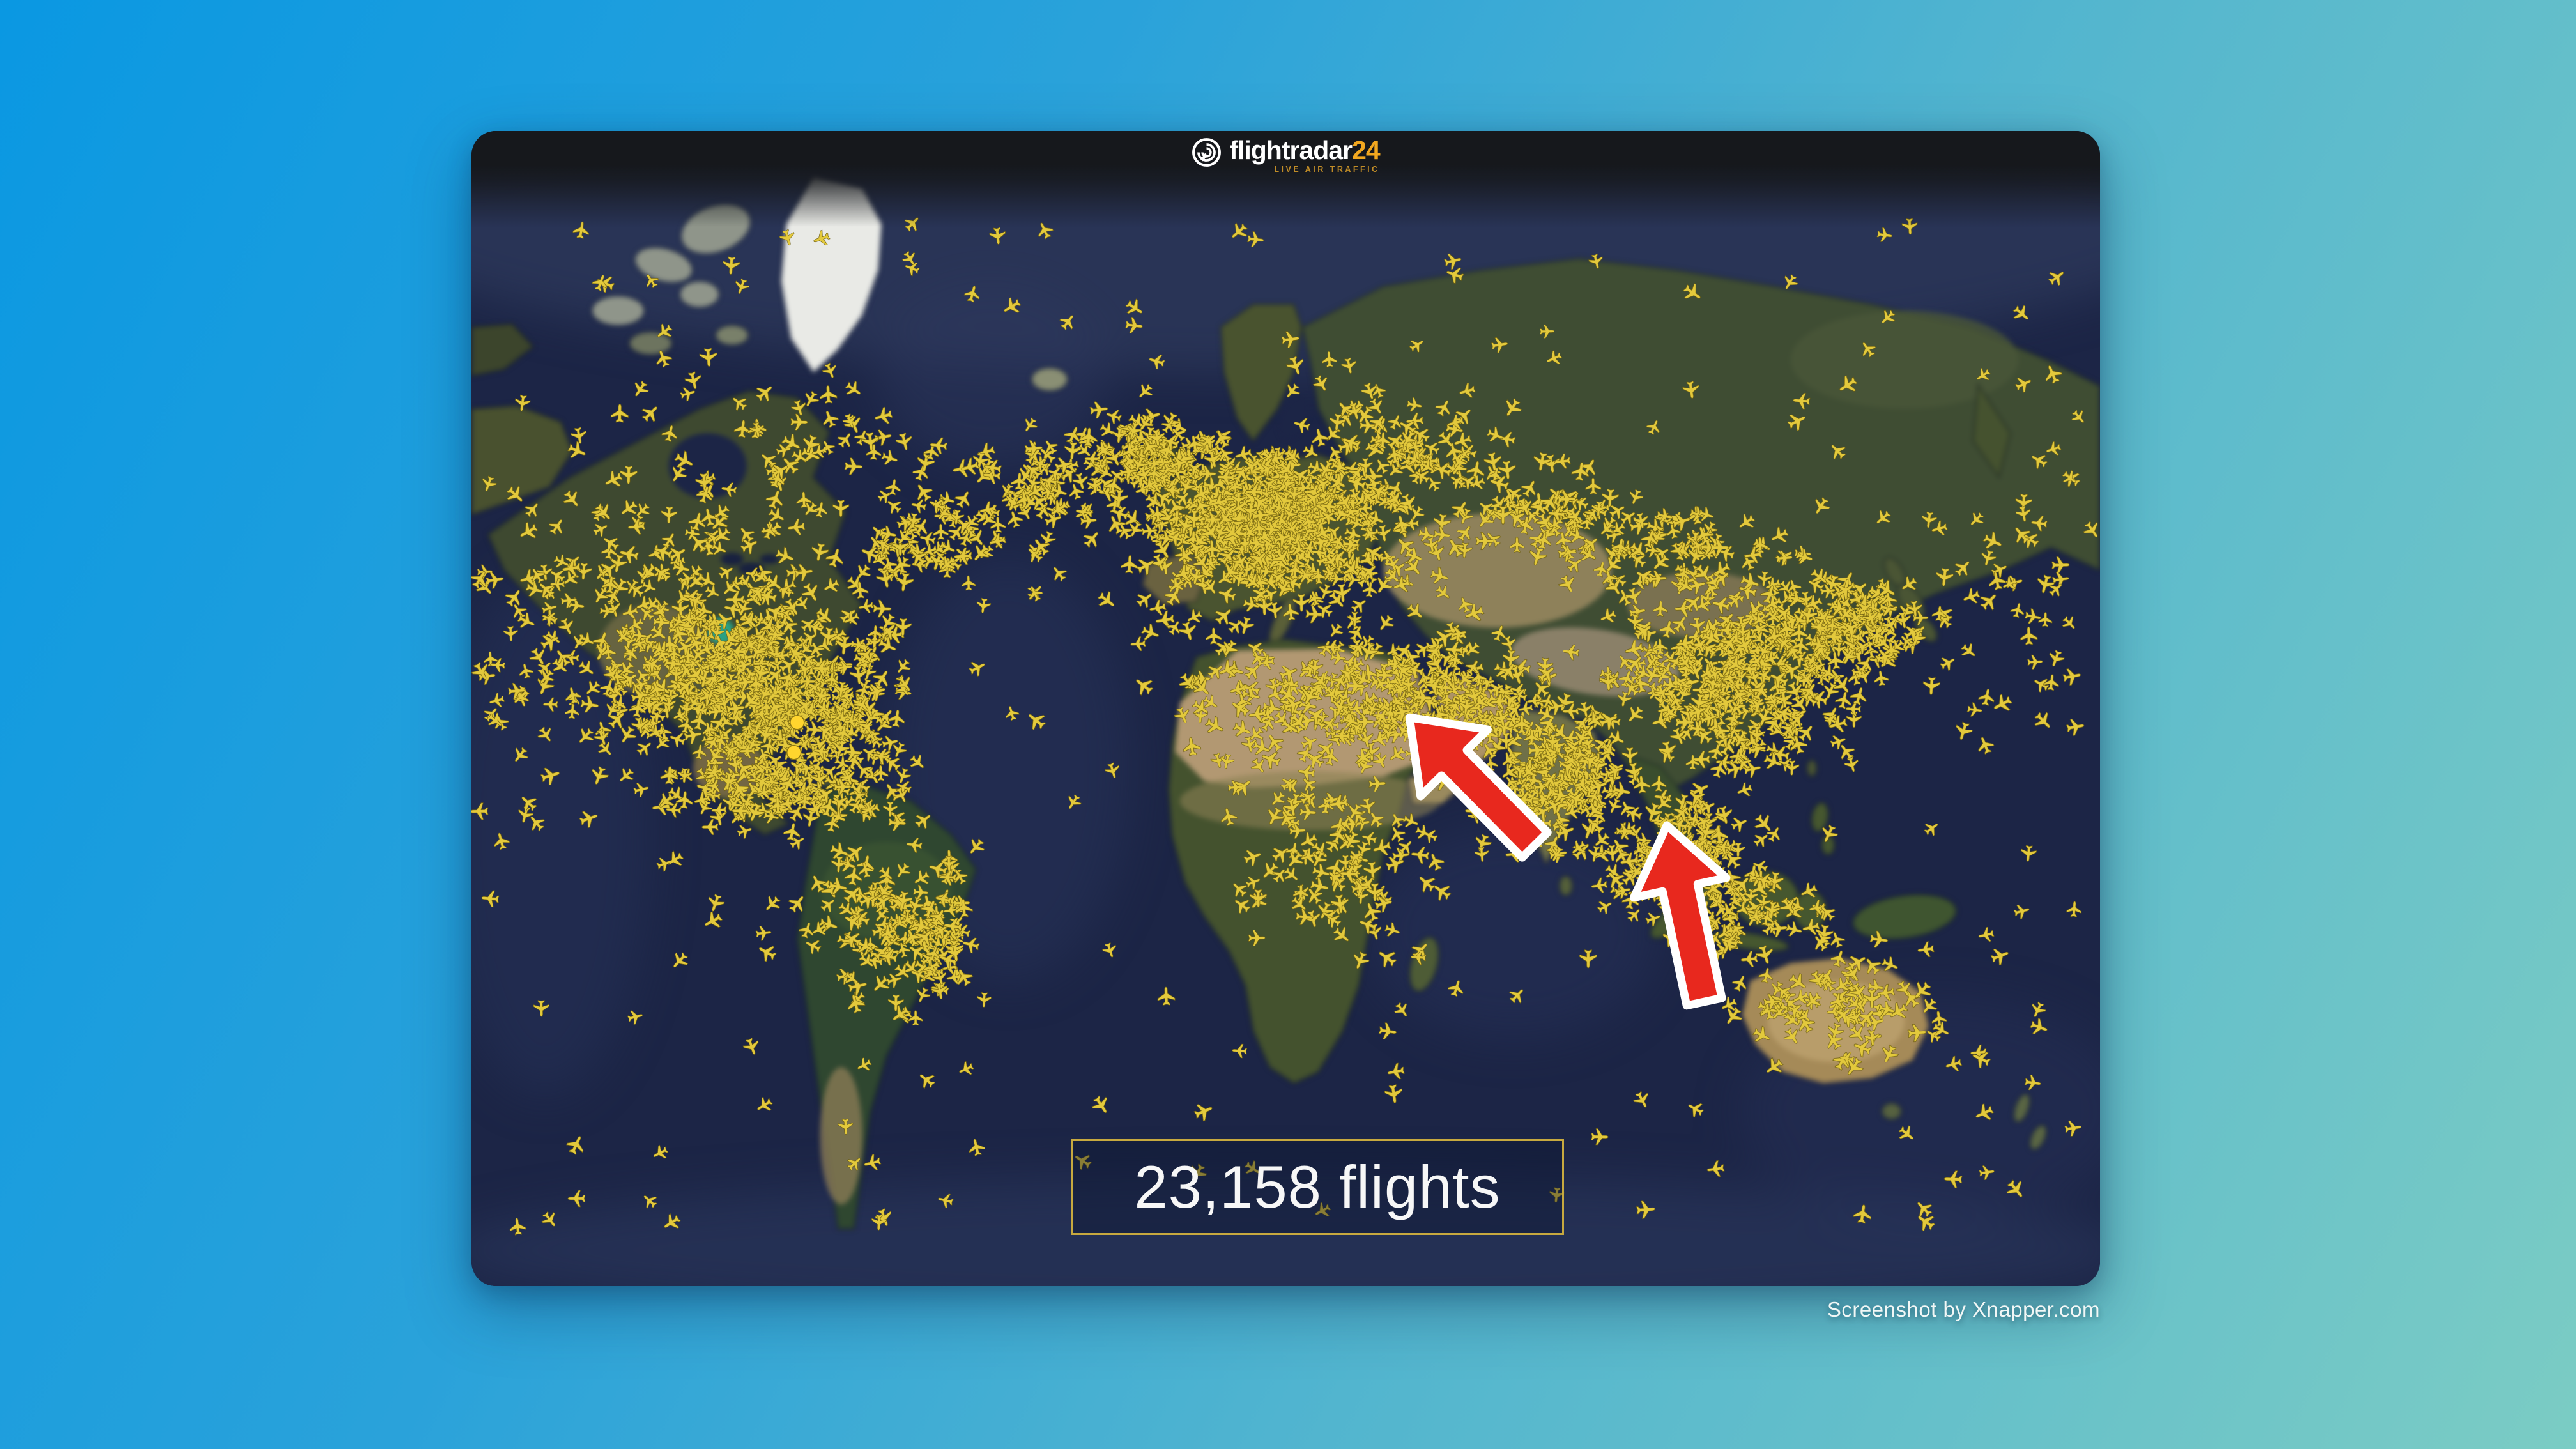  What do you see at coordinates (1566, 886) in the screenshot?
I see `sri-lanka` at bounding box center [1566, 886].